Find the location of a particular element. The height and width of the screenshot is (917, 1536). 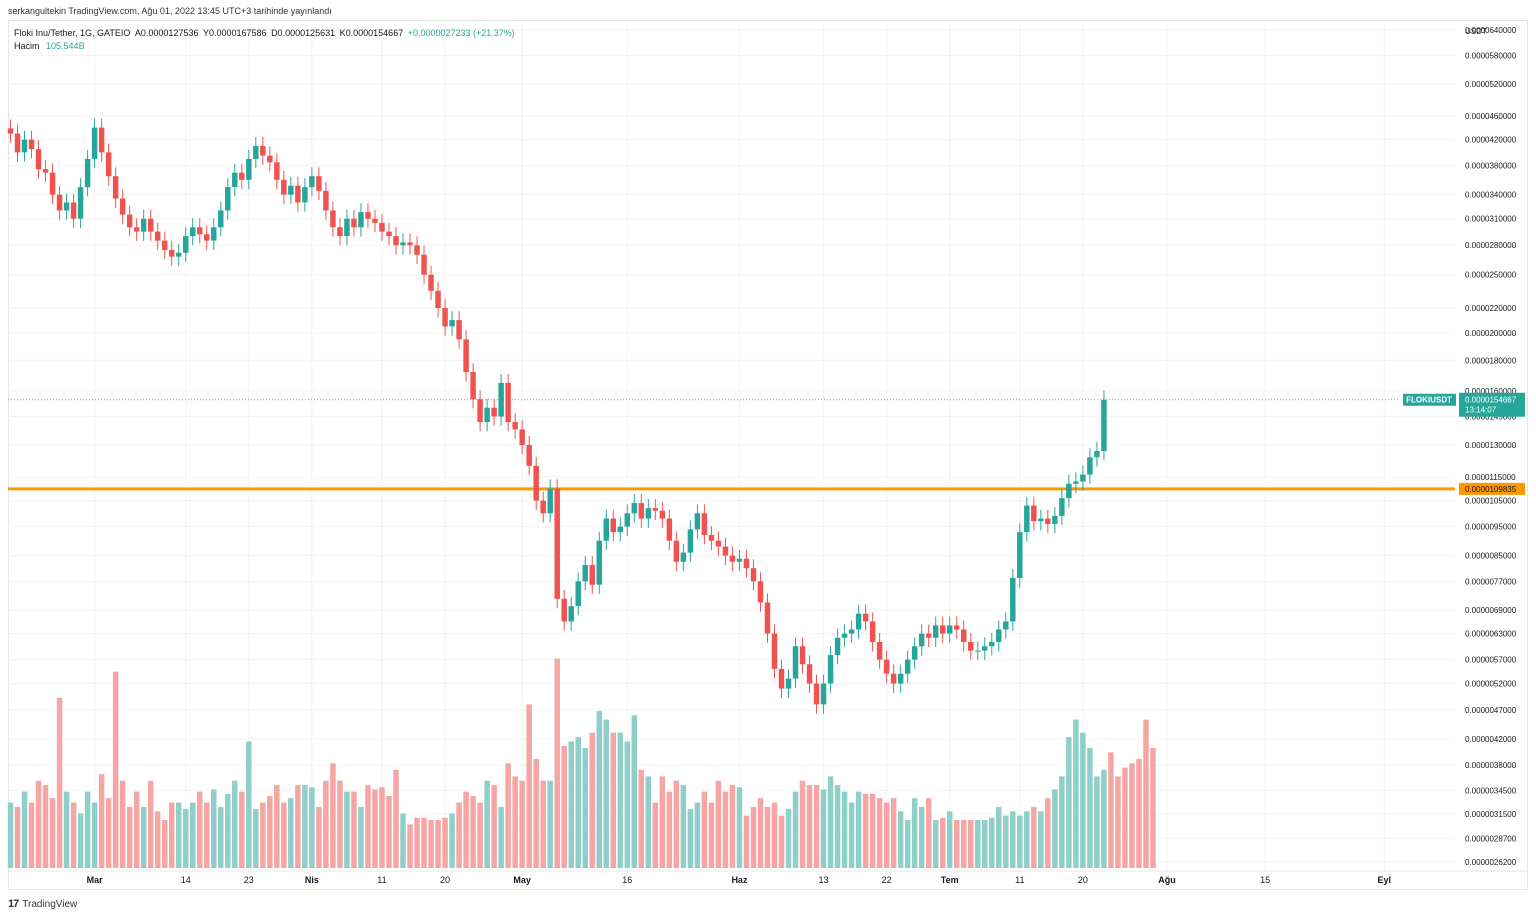

level-tag-label: 0.0000109835 is located at coordinates (1491, 489).